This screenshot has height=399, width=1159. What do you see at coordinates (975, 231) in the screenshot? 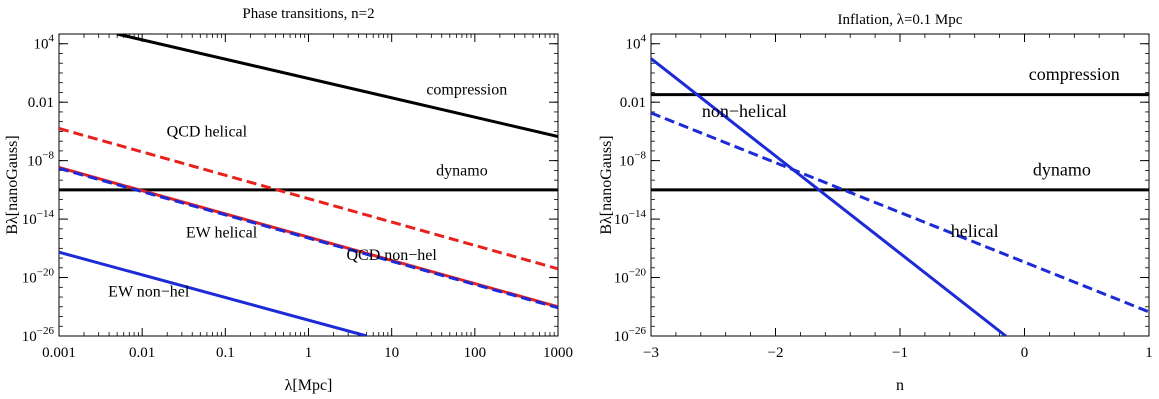
I see `annotation-label: helical` at bounding box center [975, 231].